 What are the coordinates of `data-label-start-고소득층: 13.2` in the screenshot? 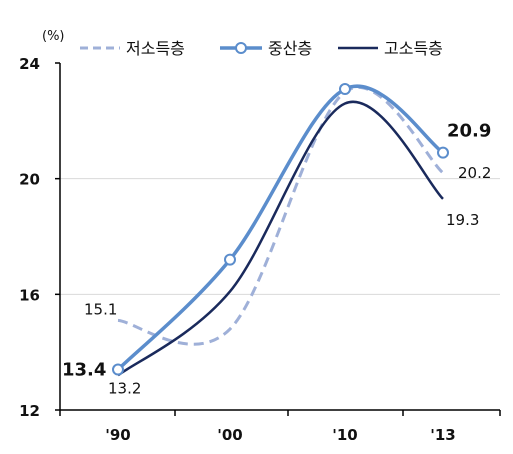 It's located at (124, 388).